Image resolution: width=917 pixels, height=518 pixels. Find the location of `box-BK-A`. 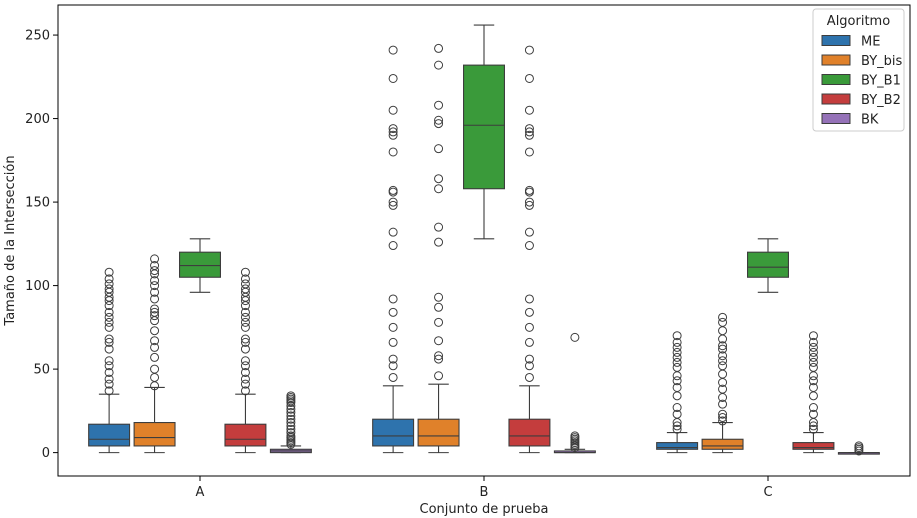

box-BK-A is located at coordinates (290, 422).